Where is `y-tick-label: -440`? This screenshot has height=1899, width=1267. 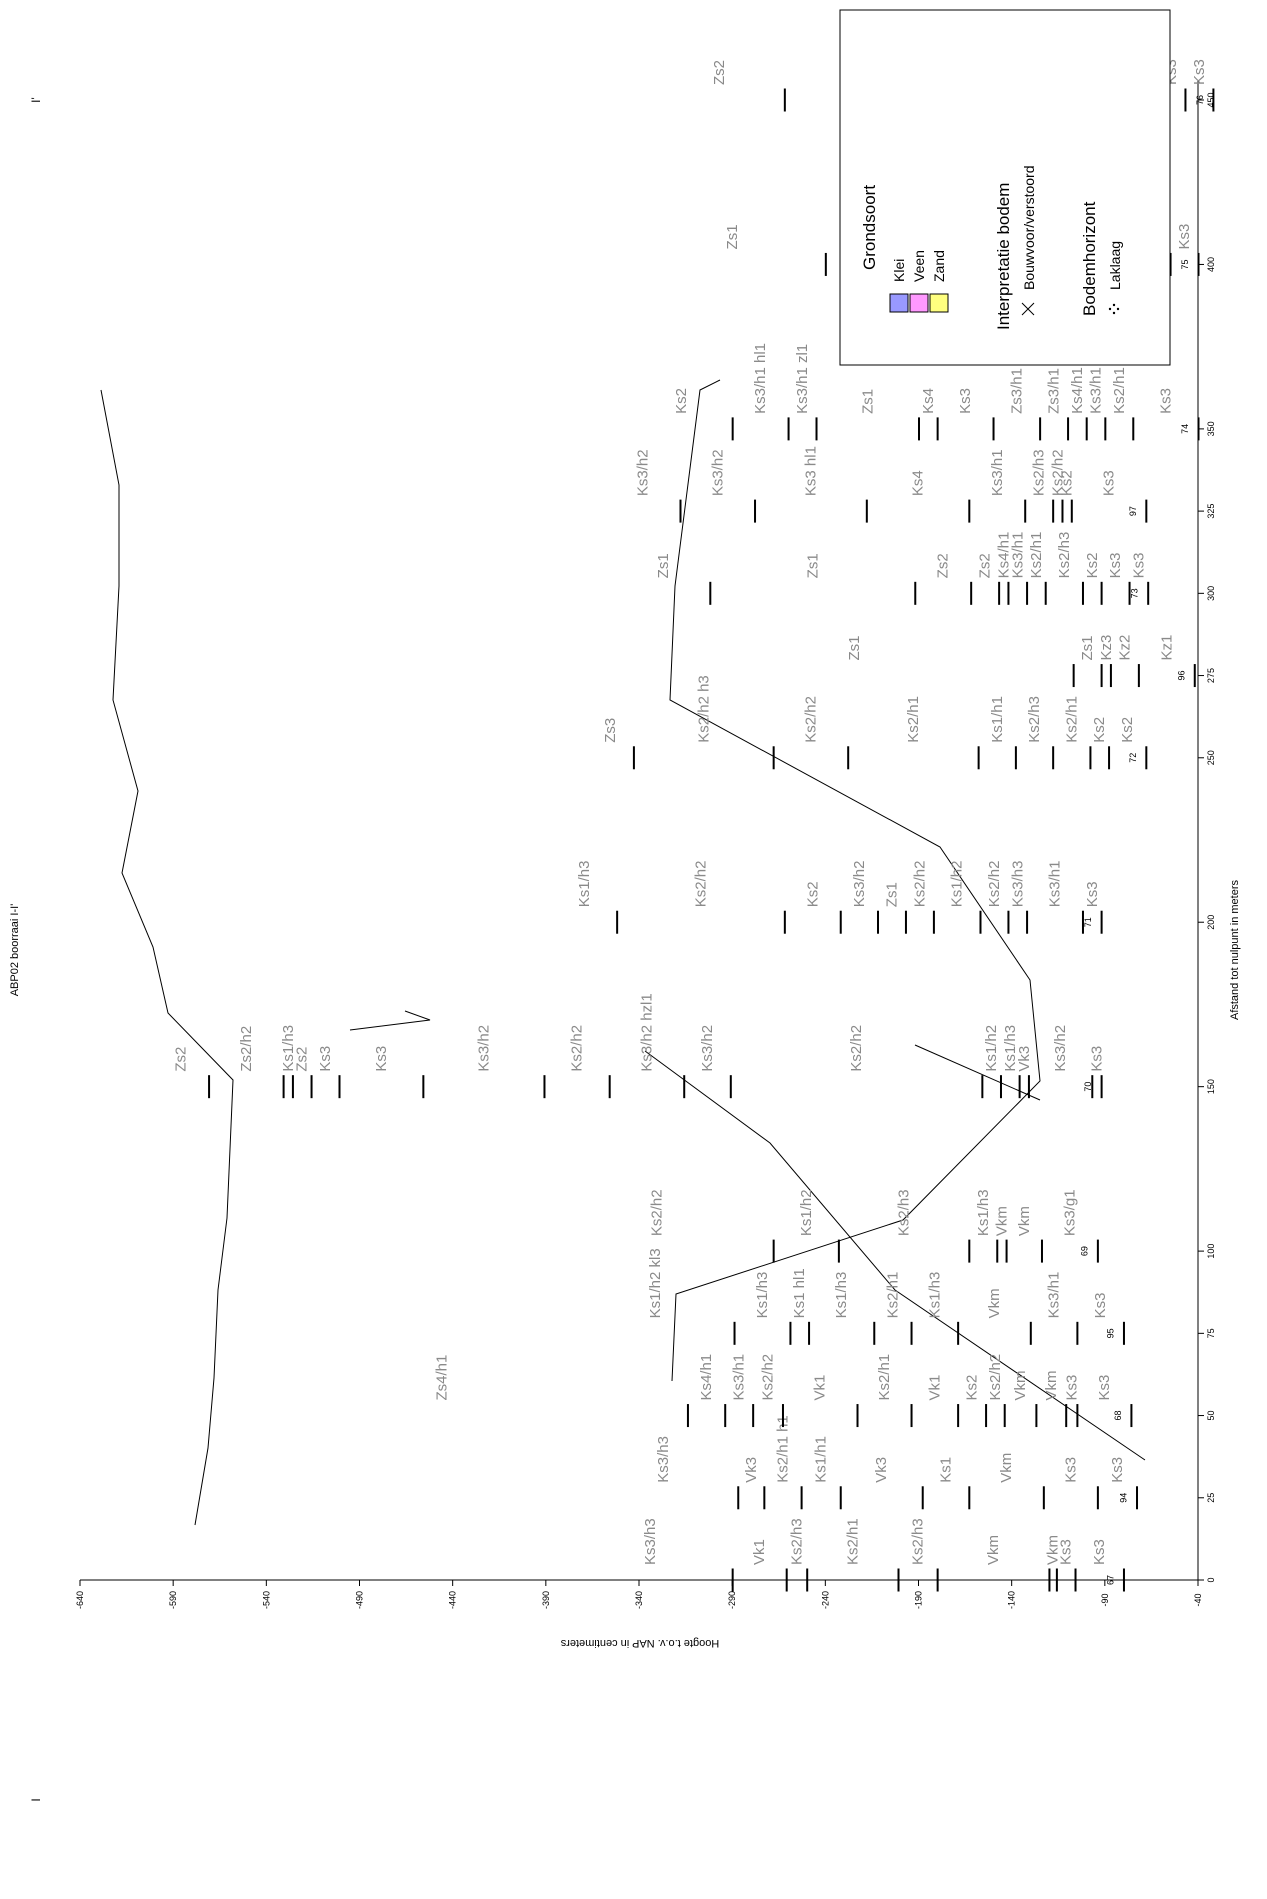
y-tick-label: -440 is located at coordinates (453, 1600).